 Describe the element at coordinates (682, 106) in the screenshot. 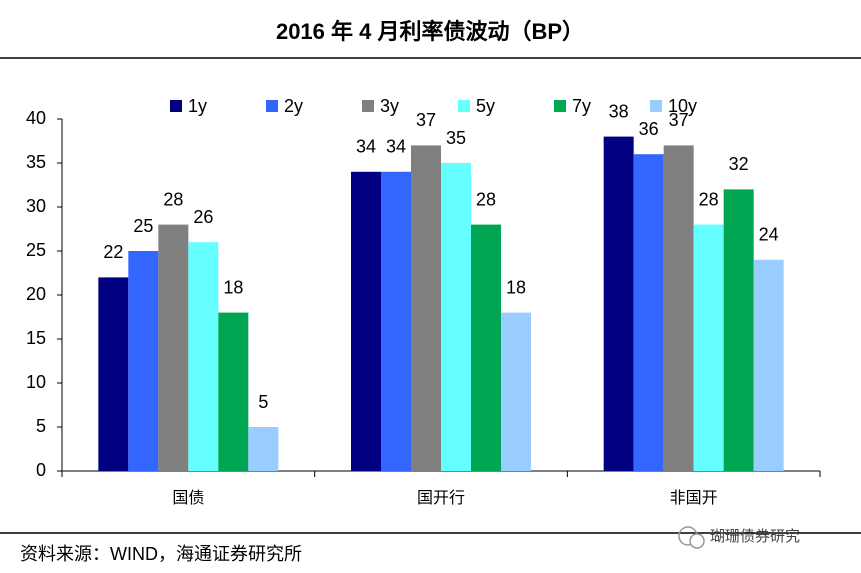

I see `legend-label: 10y` at that location.